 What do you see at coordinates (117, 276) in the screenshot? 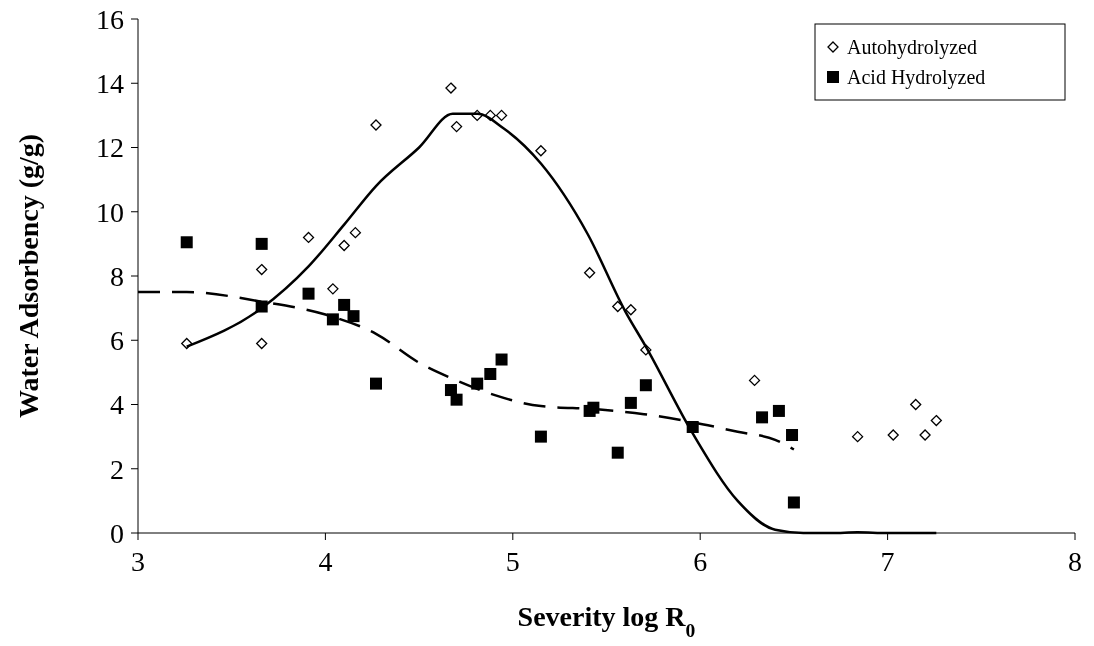
I see `y-tick-label: 8` at bounding box center [117, 276].